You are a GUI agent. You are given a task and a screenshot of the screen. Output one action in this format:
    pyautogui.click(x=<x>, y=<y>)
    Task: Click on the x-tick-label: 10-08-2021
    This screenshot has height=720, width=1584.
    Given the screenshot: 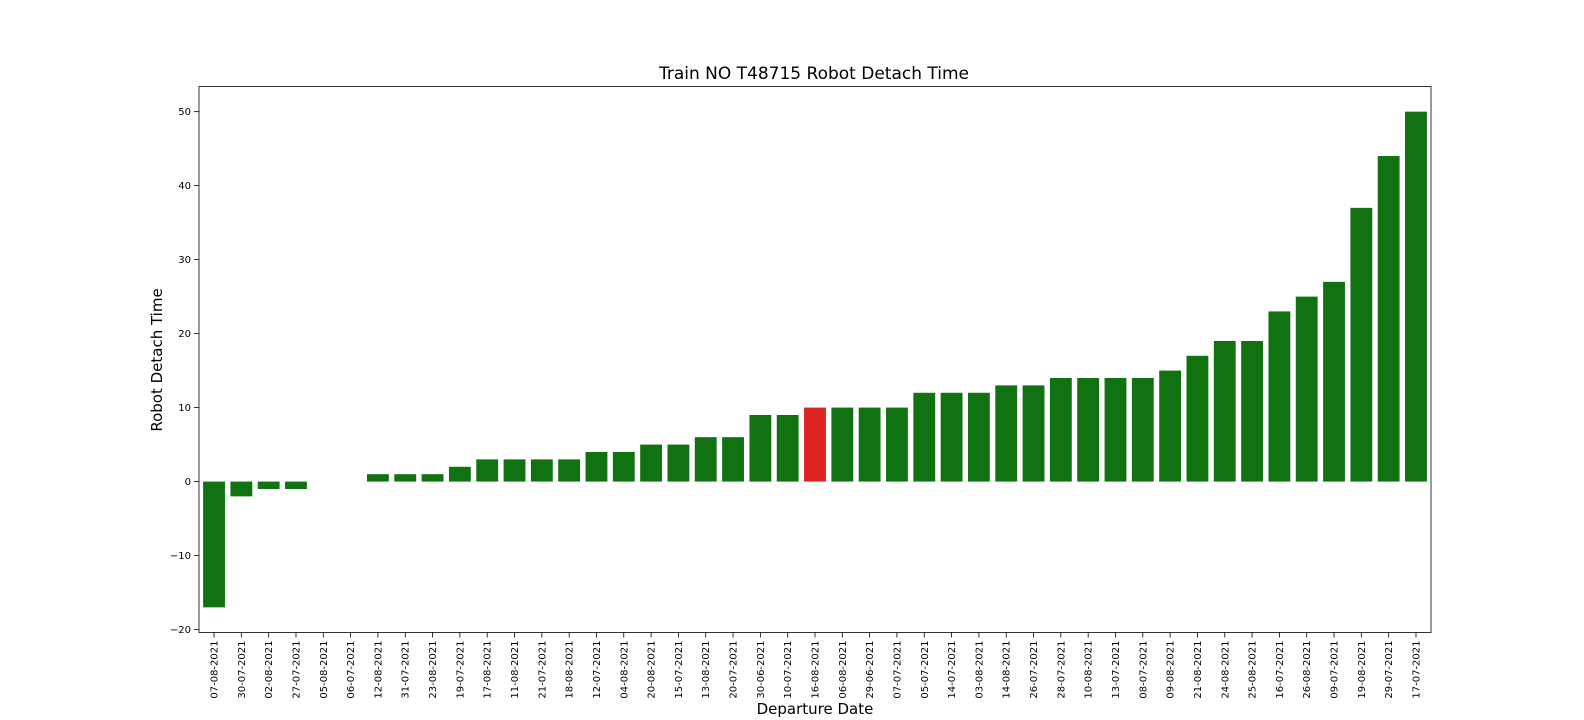 What is the action you would take?
    pyautogui.click(x=1089, y=670)
    